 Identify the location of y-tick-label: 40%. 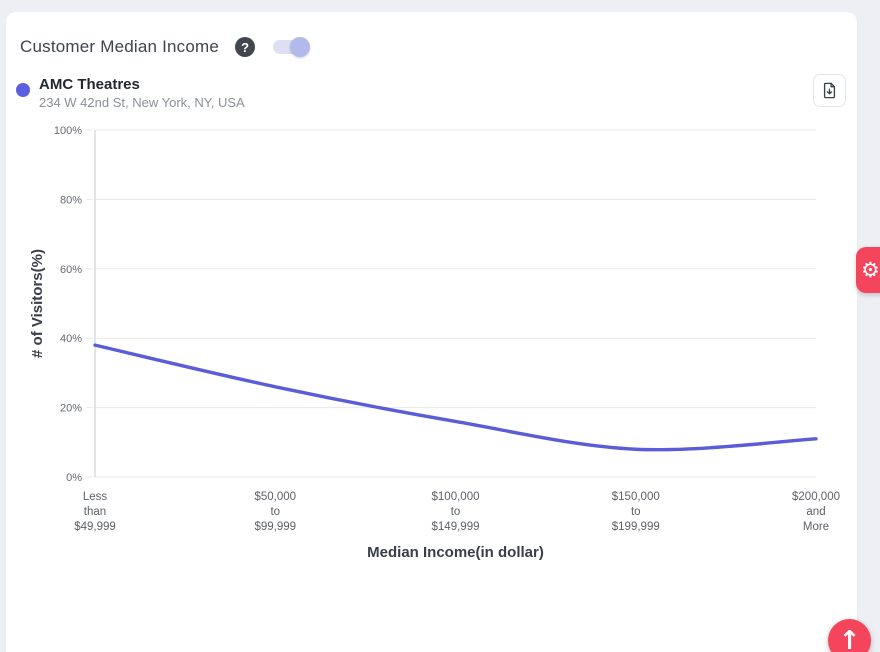
(71, 339).